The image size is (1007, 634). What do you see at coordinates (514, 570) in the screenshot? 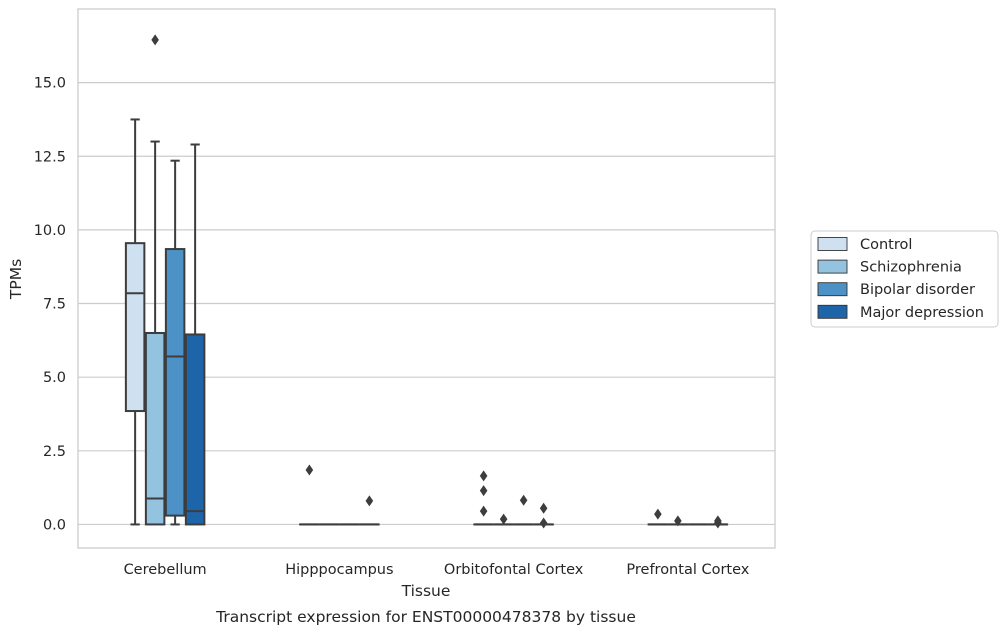
I see `x-tick-label: Orbitofontal Cortex` at bounding box center [514, 570].